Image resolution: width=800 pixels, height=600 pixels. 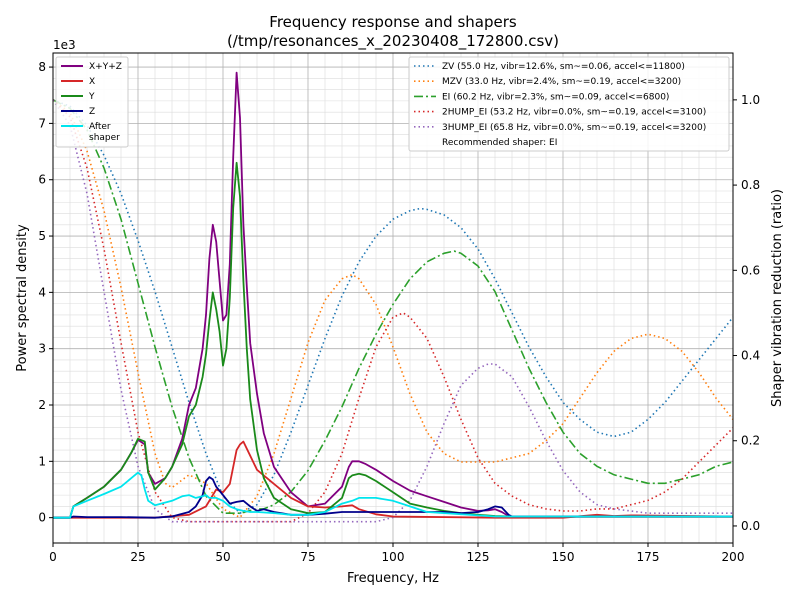 I want to click on x-tick-label: 25, so click(x=137, y=557).